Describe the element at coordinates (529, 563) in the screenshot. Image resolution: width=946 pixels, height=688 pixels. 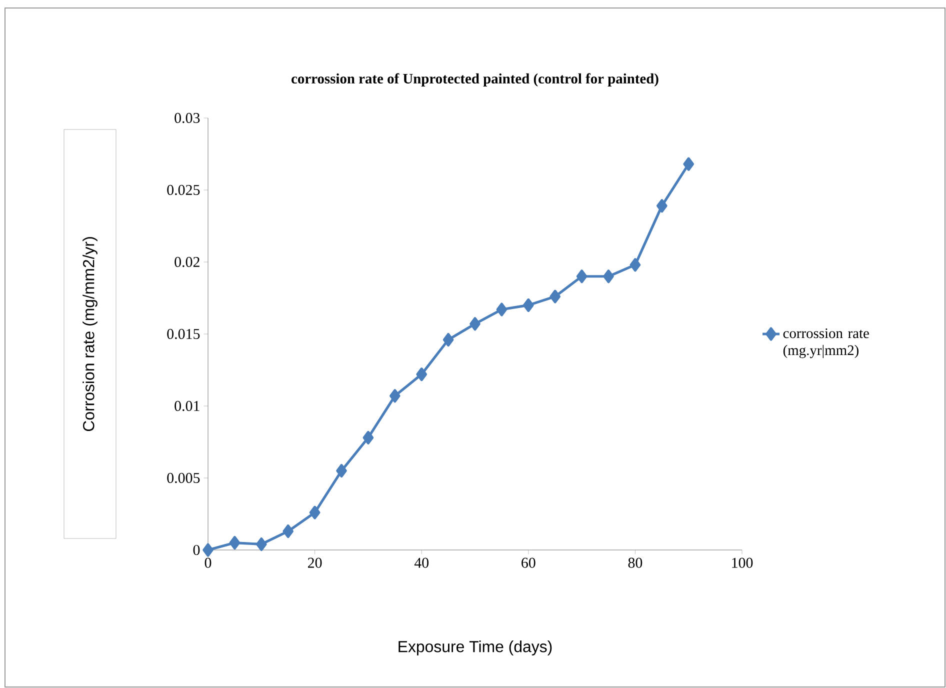
I see `x-tick-label: 60` at that location.